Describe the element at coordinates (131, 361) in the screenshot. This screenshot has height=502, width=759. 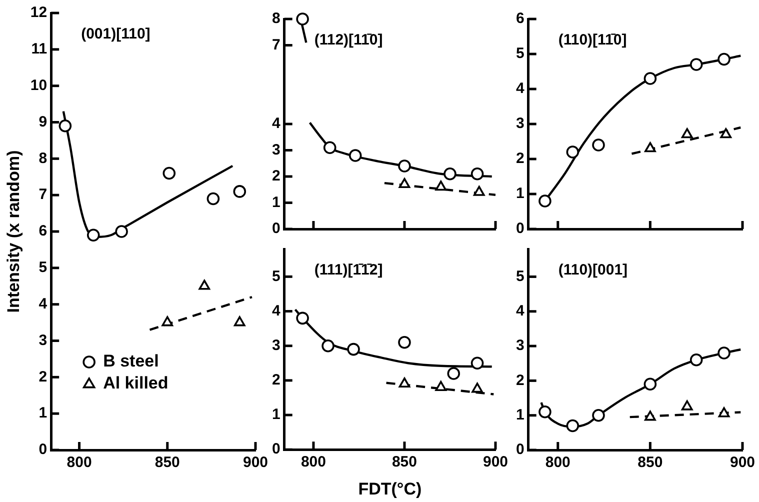
I see `legend-label: B steel` at that location.